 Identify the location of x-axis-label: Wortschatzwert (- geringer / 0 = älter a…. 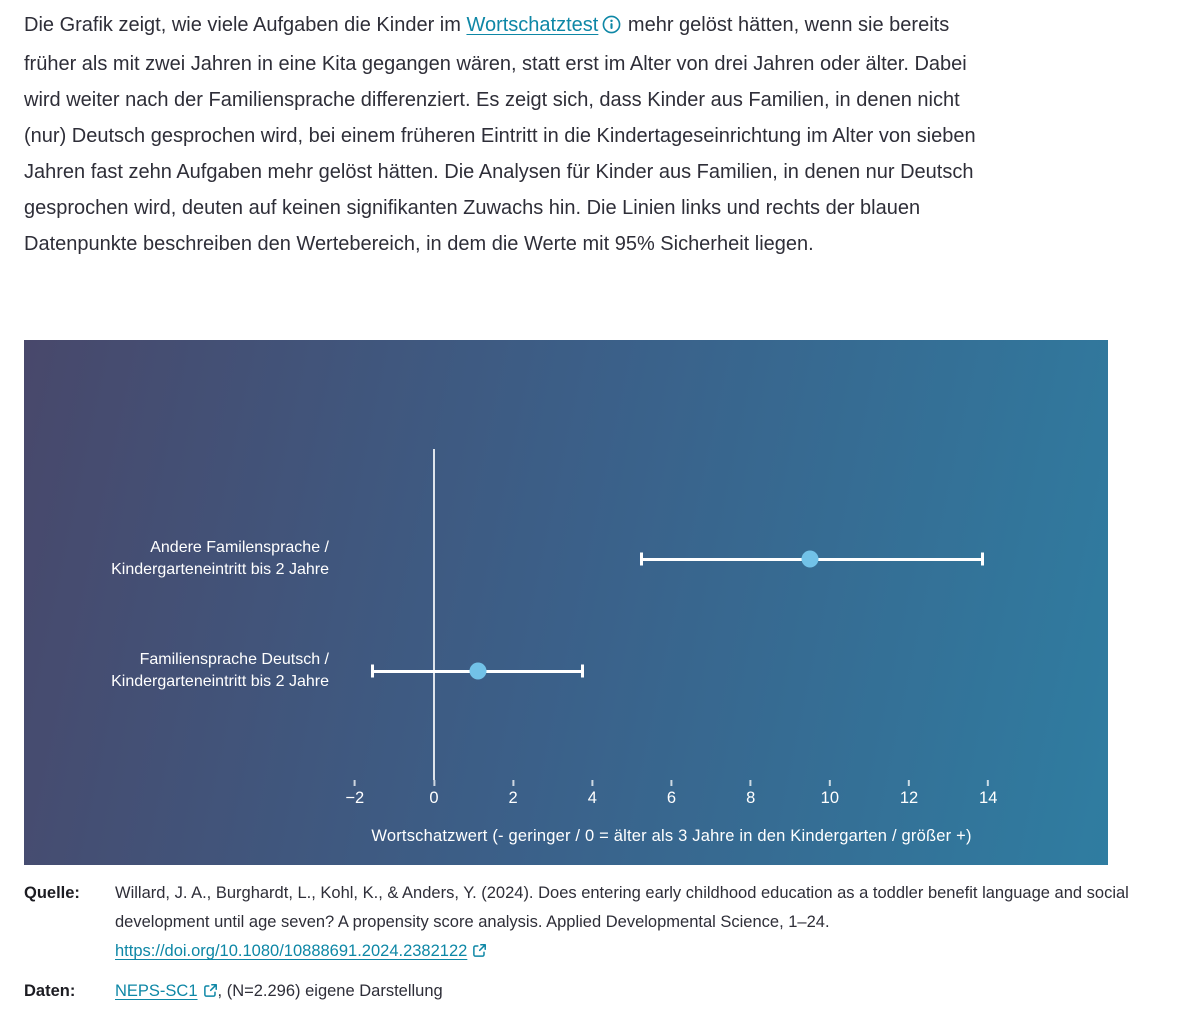
(671, 836).